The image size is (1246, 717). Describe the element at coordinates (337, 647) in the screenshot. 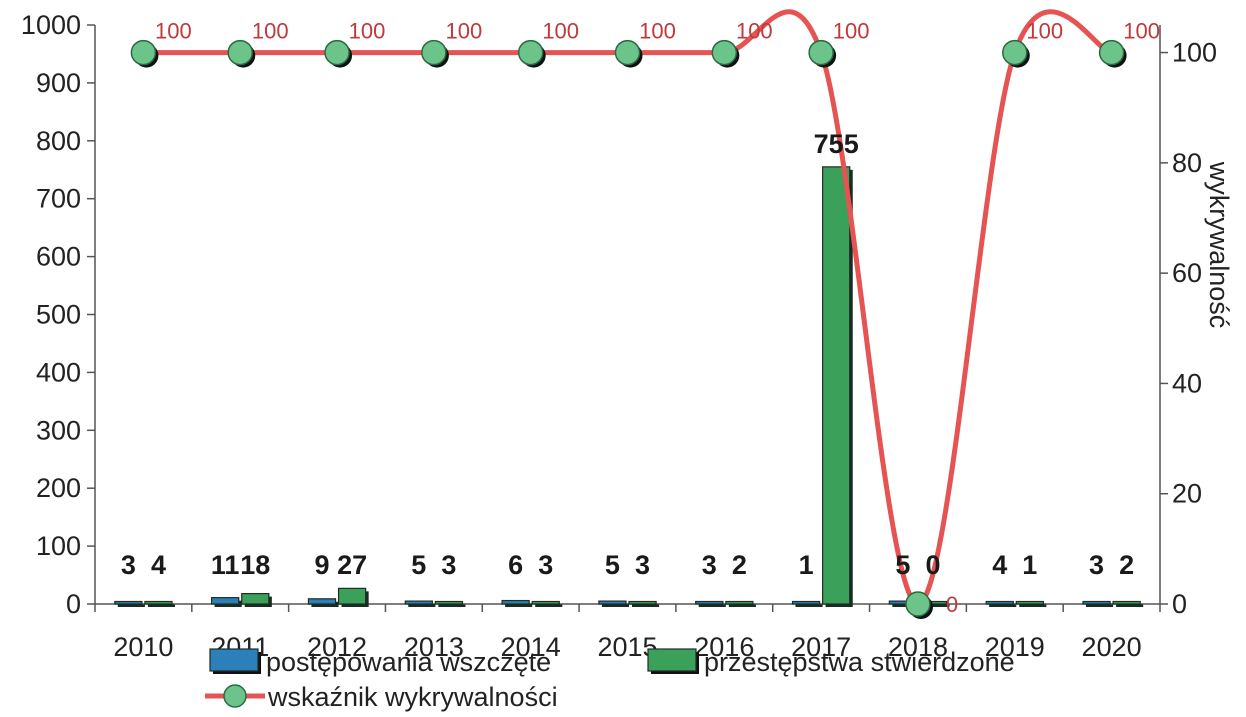

I see `x-tick-label: 2012` at that location.